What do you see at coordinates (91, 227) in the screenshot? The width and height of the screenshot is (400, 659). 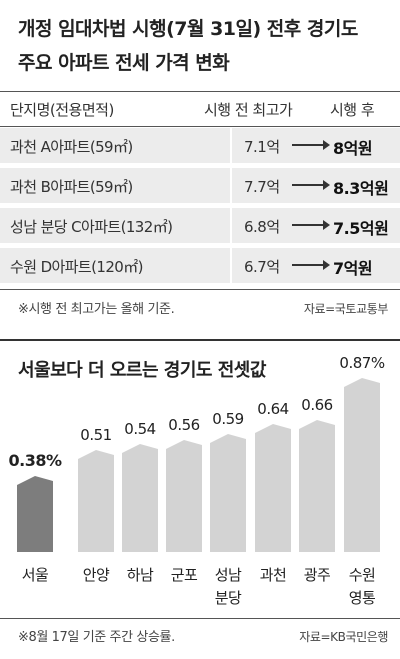 I see `row-name: 성남 분당 C아파트(132㎡)` at bounding box center [91, 227].